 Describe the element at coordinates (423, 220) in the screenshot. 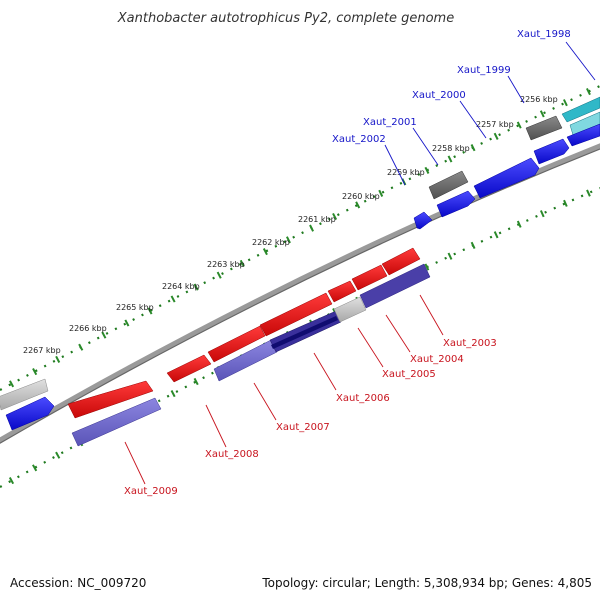

I see `feature-cds-forward-small` at that location.